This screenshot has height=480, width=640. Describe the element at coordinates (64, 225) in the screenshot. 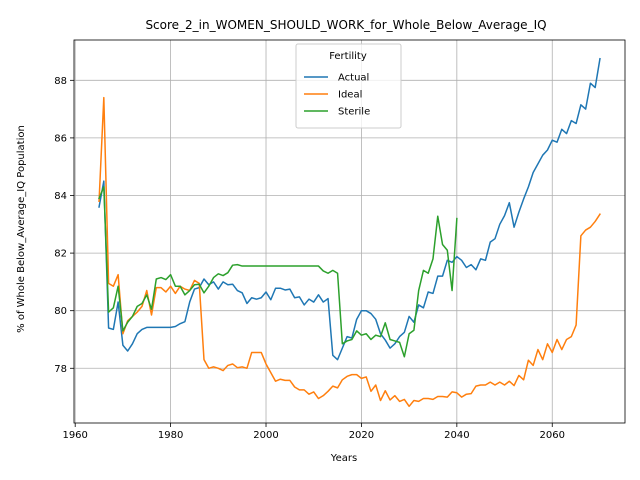

I see `y-axis-ticks: 78 80 82 84 86 88` at that location.